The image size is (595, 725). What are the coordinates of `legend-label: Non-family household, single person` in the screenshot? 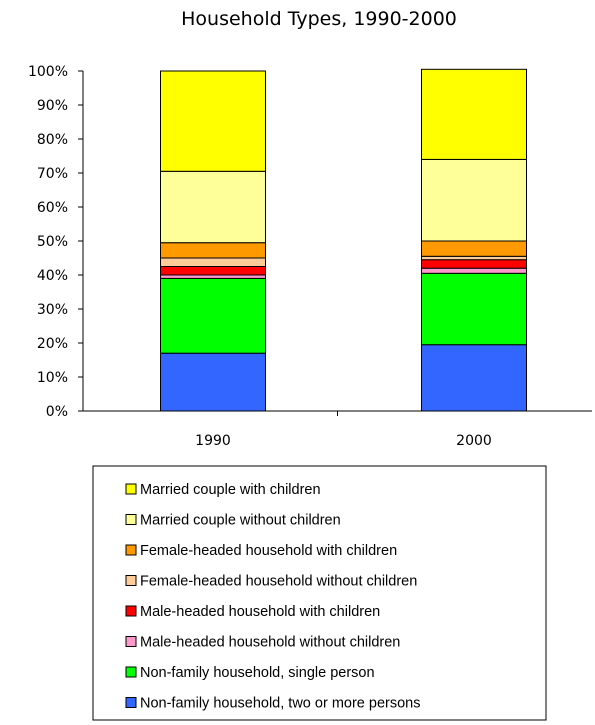 It's located at (257, 673).